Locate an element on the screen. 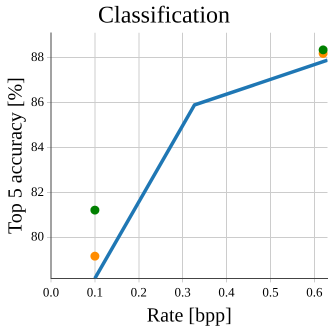 The height and width of the screenshot is (332, 332). x-tick-label: 0.3 is located at coordinates (182, 292).